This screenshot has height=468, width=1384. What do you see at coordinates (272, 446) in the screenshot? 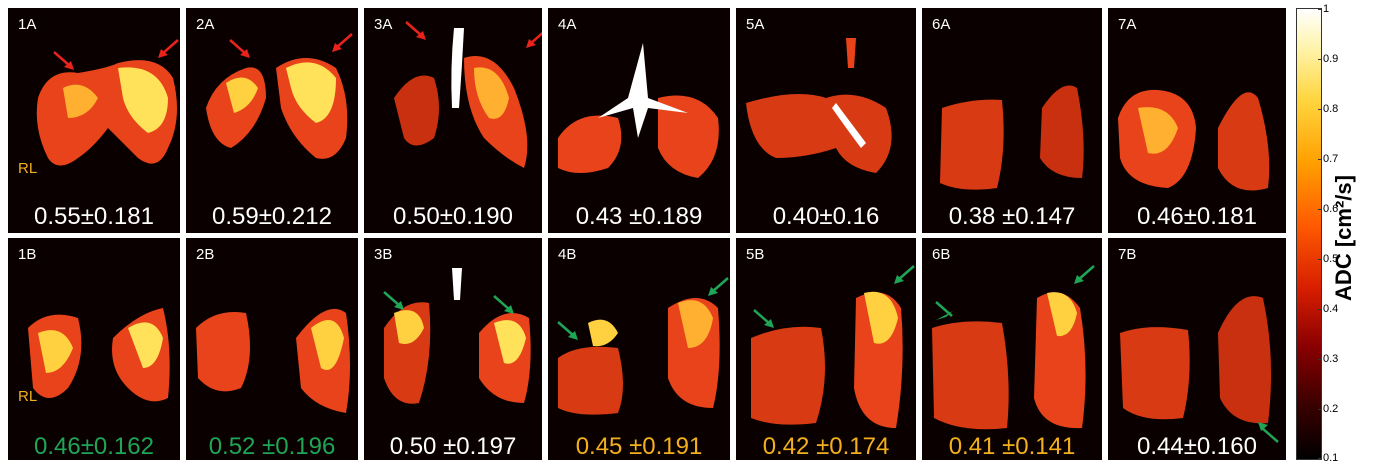
I see `adc-value: 0.52 ±0.196` at bounding box center [272, 446].